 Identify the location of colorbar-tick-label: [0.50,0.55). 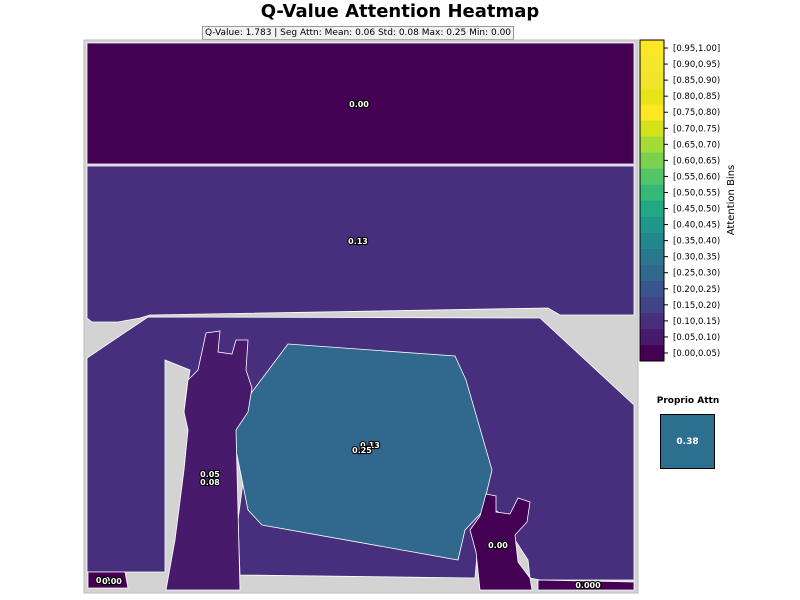
(696, 193).